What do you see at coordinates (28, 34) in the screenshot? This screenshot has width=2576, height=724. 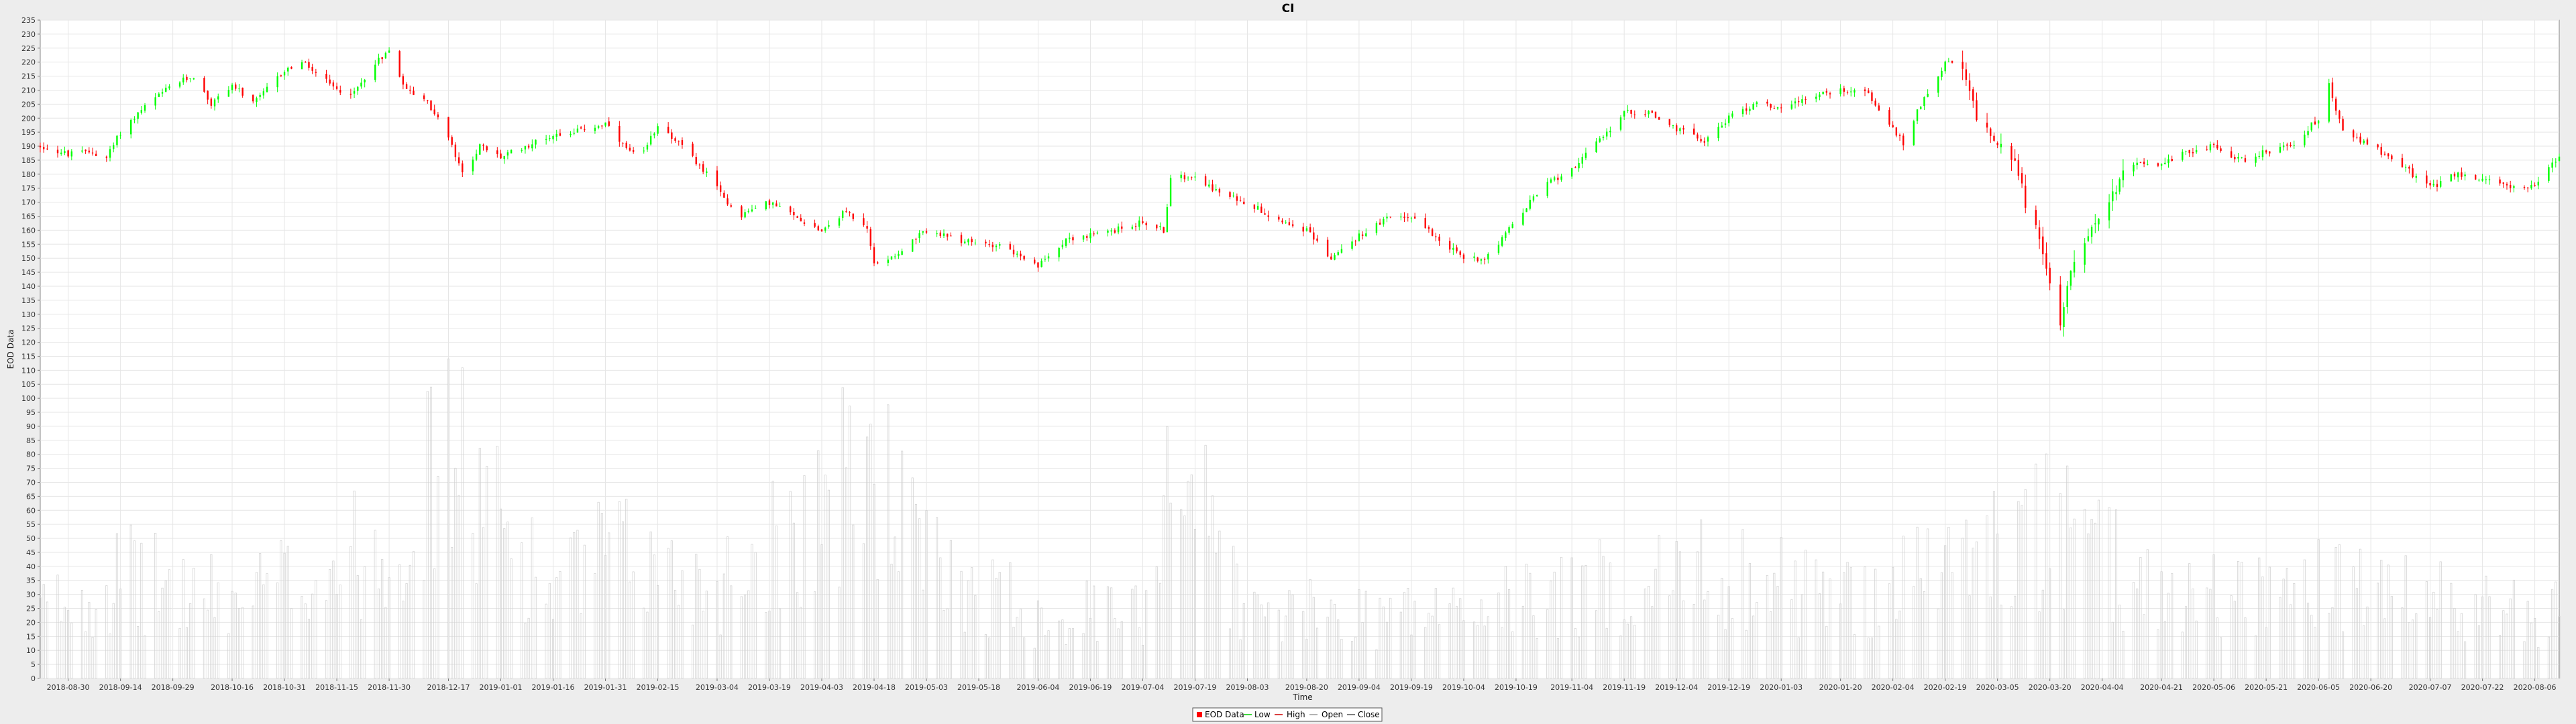 I see `y-tick-label: 230` at bounding box center [28, 34].